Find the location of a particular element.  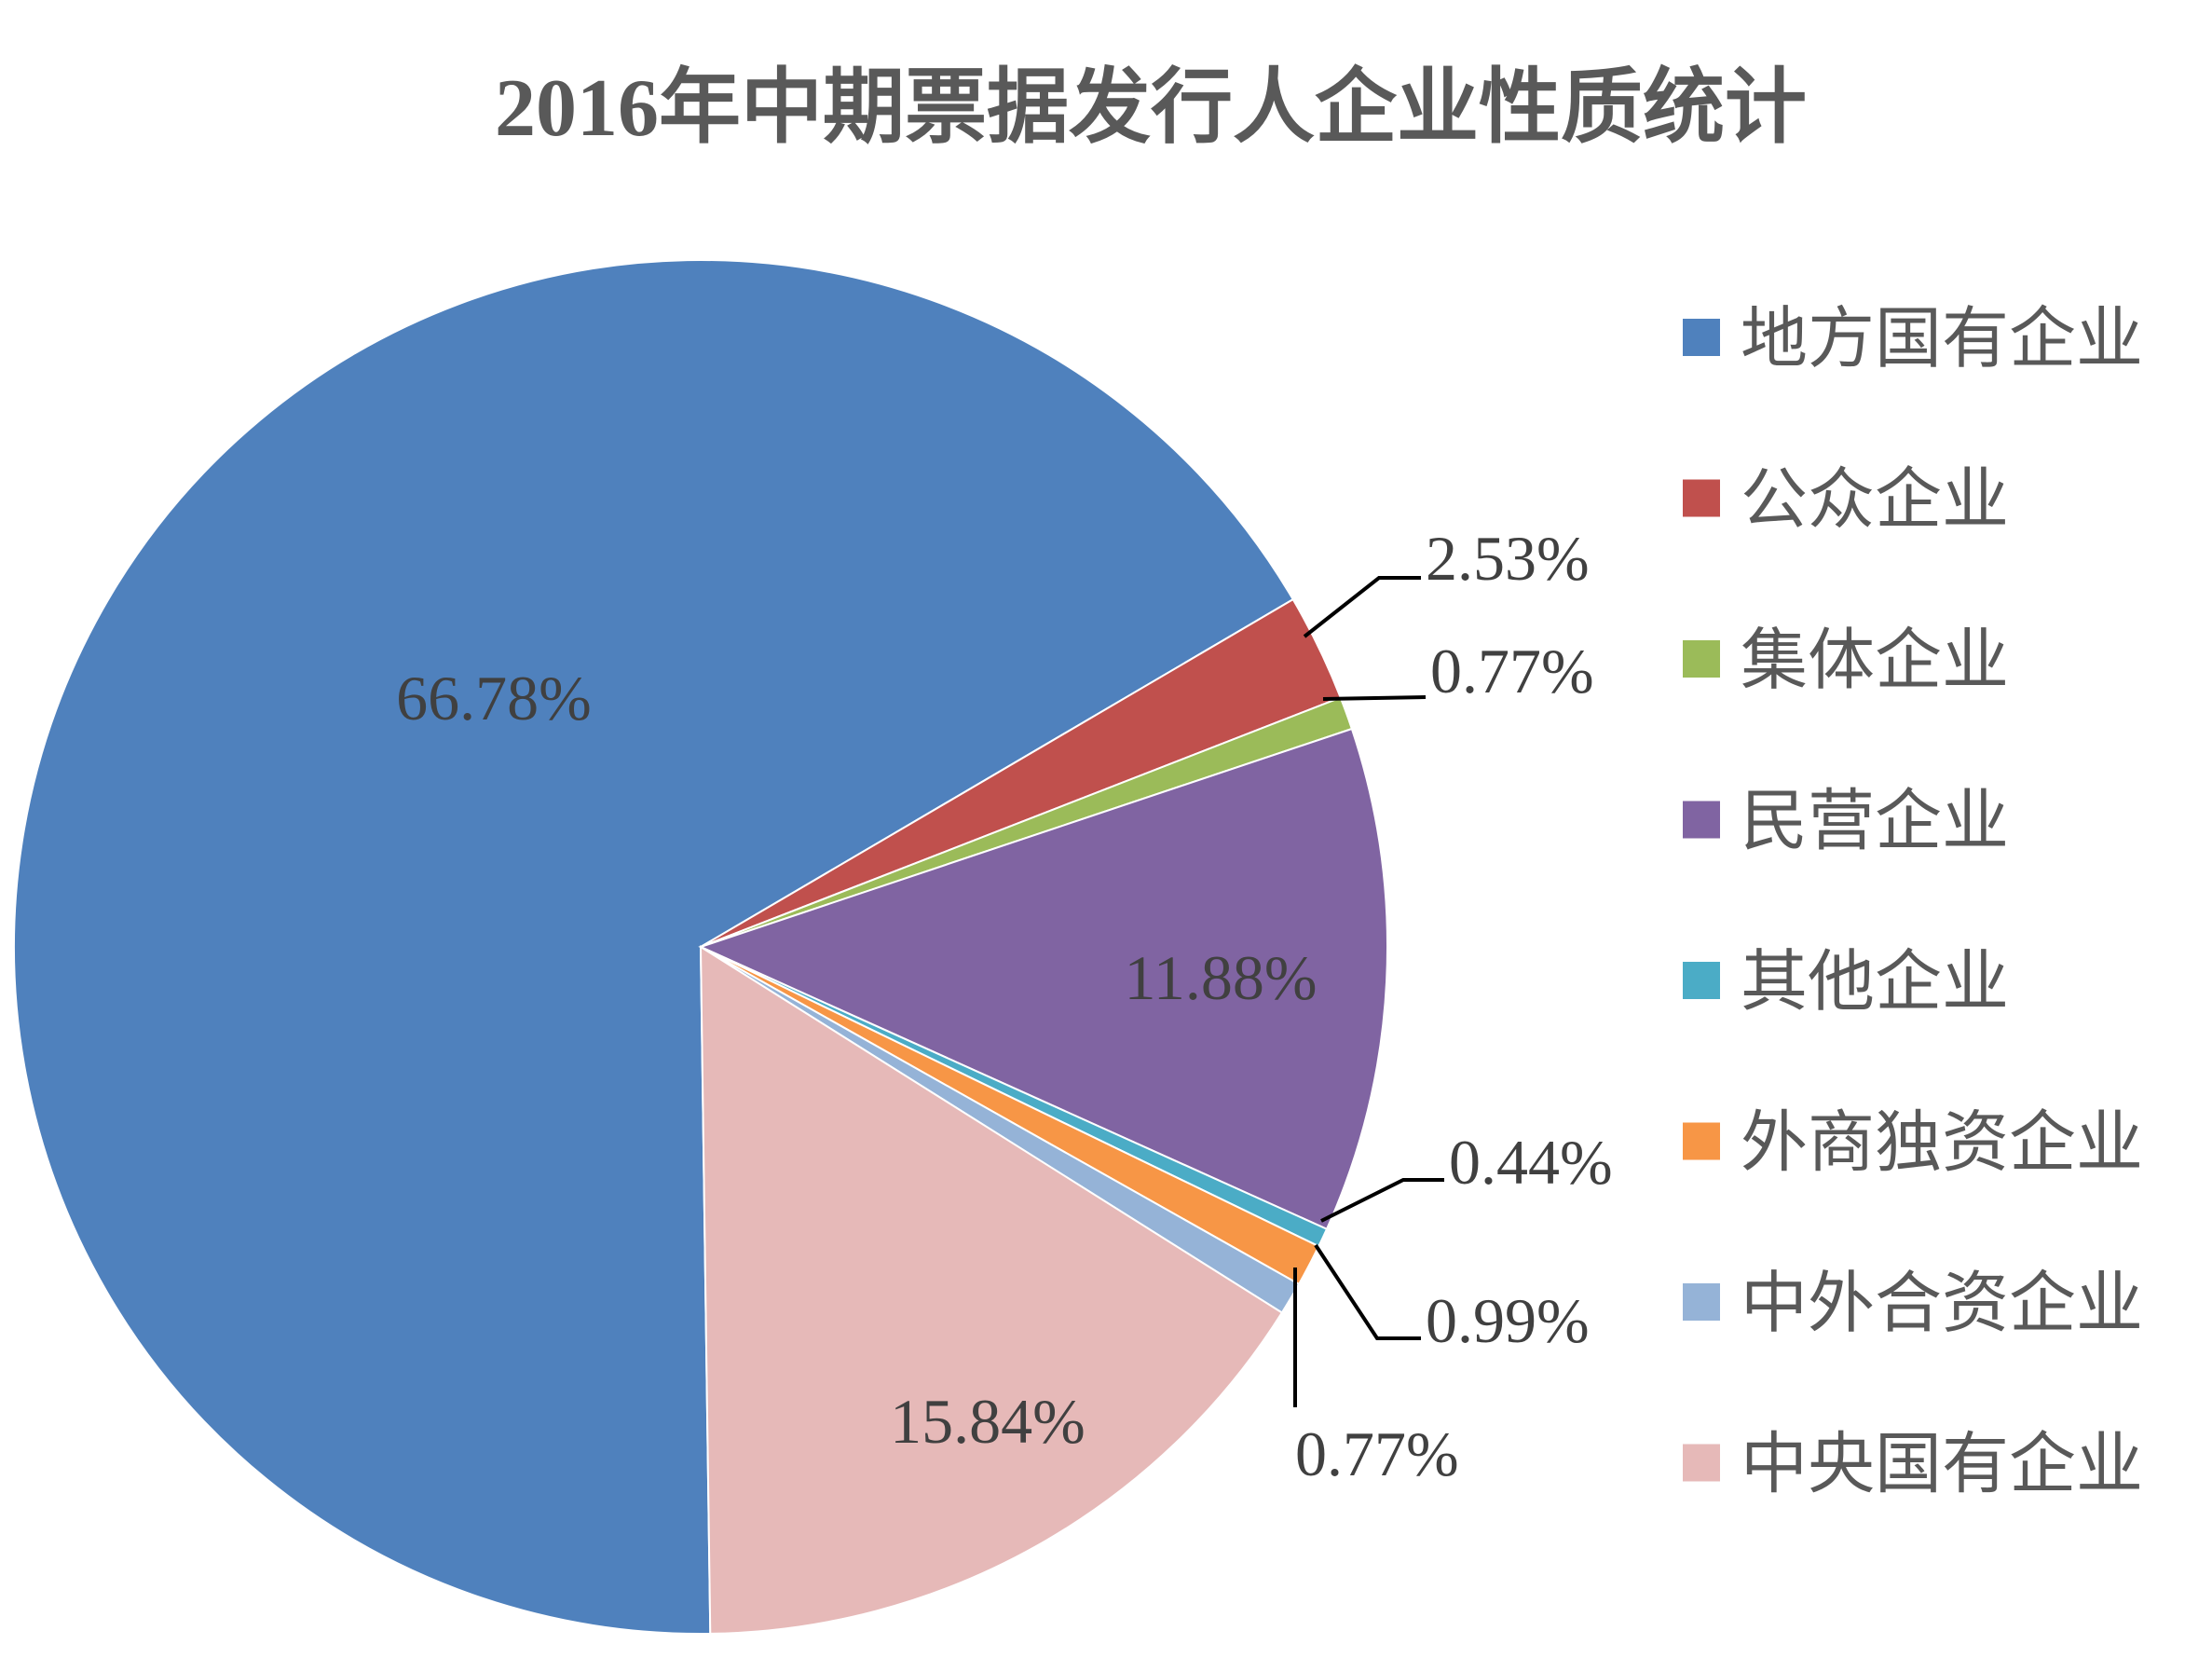

leader-lines is located at coordinates (1368, 991).